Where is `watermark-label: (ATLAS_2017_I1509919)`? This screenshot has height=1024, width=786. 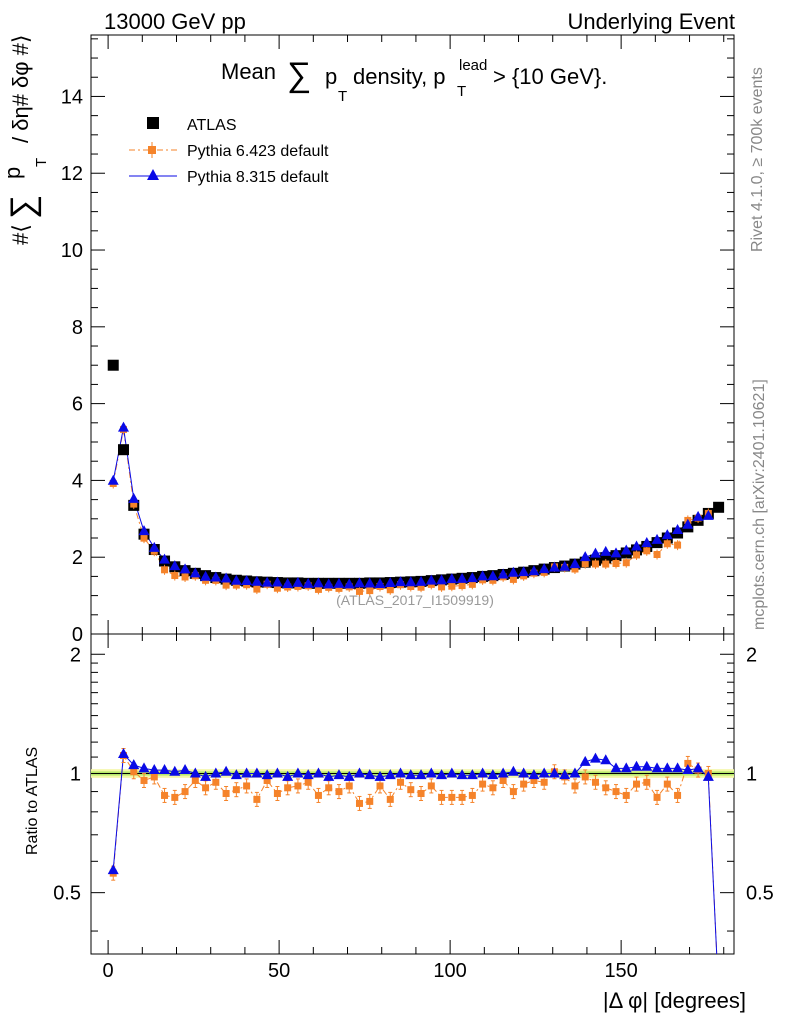
watermark-label: (ATLAS_2017_I1509919) is located at coordinates (415, 600).